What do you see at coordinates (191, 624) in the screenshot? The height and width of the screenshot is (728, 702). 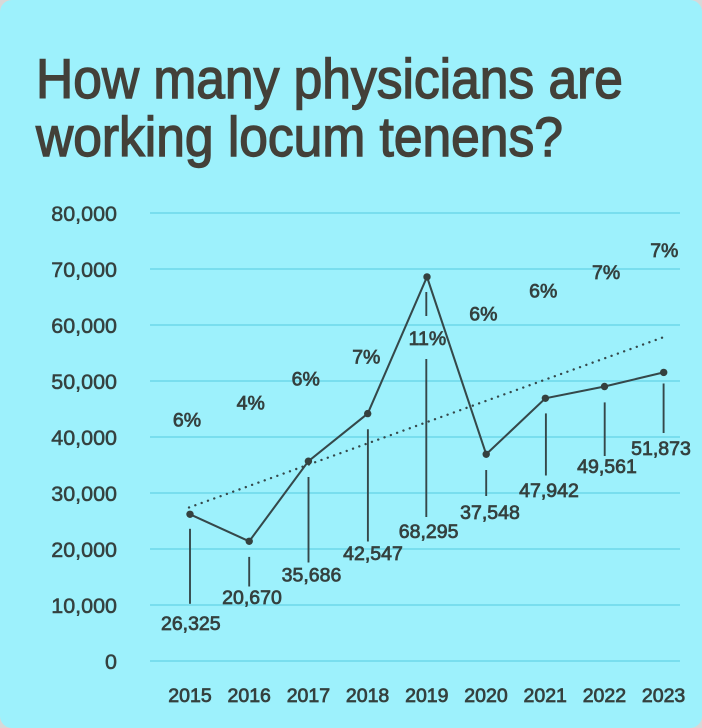 I see `svg-text: 26,325` at bounding box center [191, 624].